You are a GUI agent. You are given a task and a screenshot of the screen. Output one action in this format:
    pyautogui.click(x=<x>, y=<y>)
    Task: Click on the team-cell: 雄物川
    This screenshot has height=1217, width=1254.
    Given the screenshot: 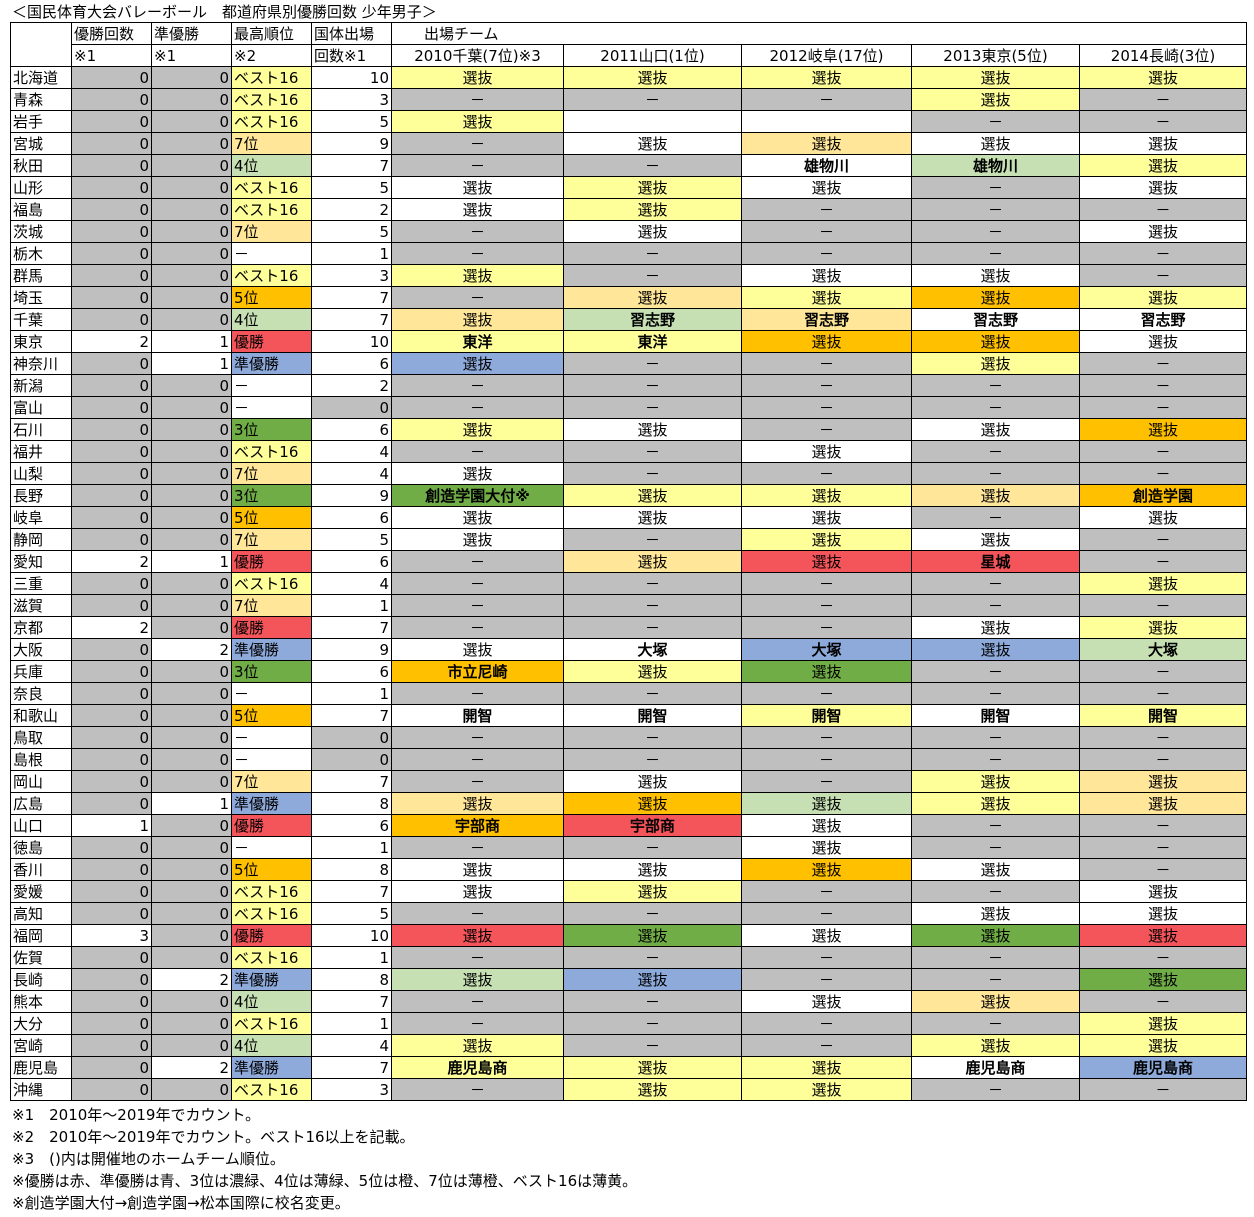 What is the action you would take?
    pyautogui.click(x=826, y=165)
    